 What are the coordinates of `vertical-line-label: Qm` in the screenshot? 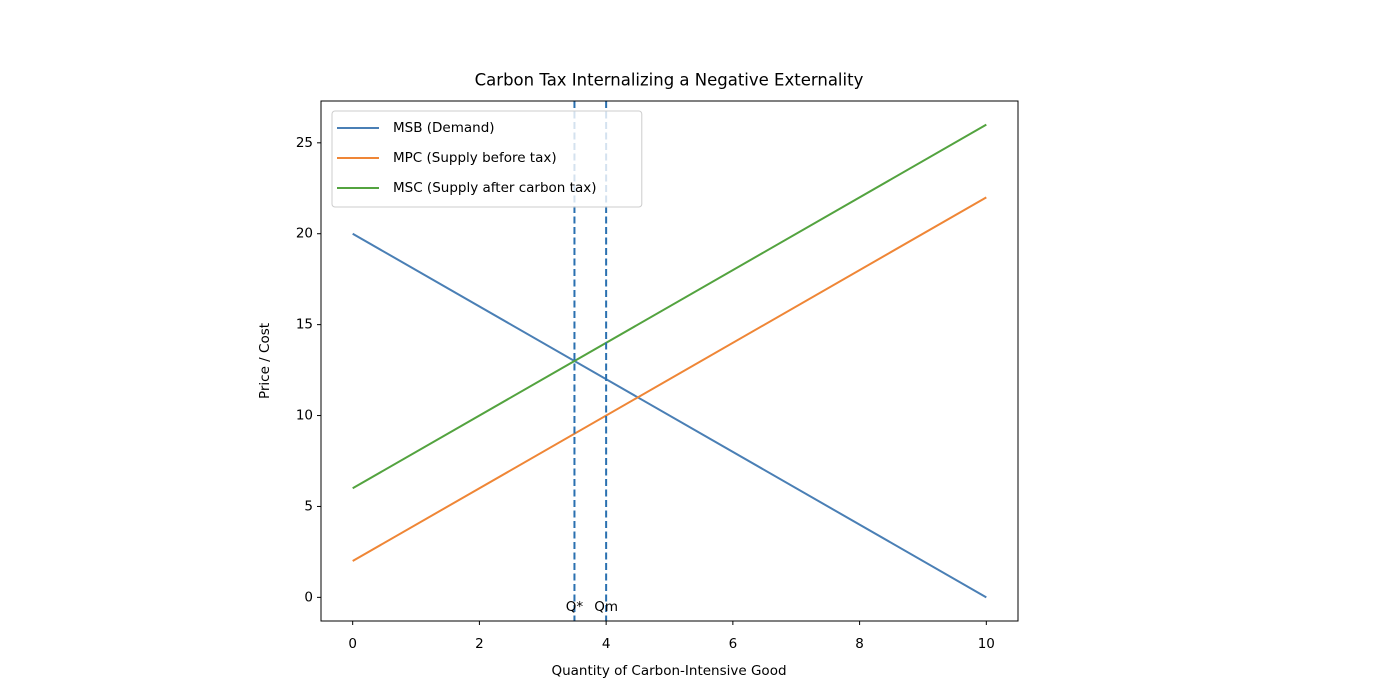 It's located at (606, 607).